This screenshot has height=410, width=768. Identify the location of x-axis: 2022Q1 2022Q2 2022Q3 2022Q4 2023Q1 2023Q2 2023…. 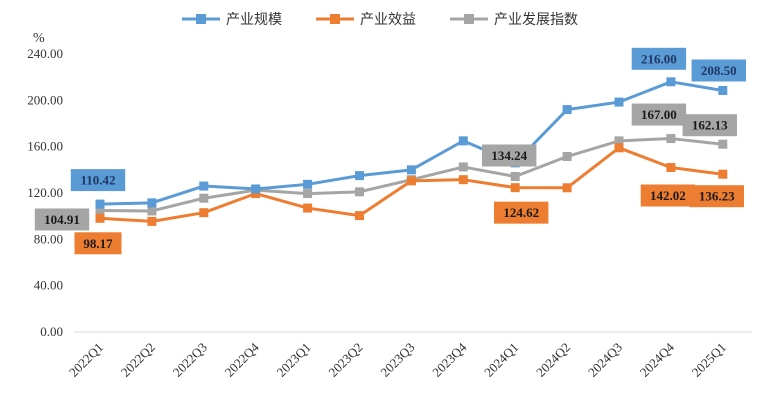
(409, 355).